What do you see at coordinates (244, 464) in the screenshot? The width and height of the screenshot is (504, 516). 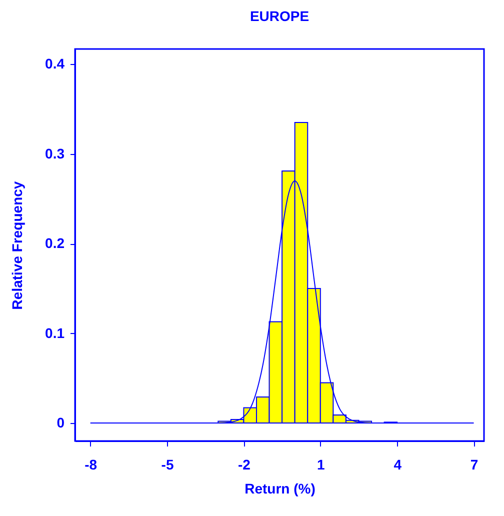 I see `x-tick-label: -2` at bounding box center [244, 464].